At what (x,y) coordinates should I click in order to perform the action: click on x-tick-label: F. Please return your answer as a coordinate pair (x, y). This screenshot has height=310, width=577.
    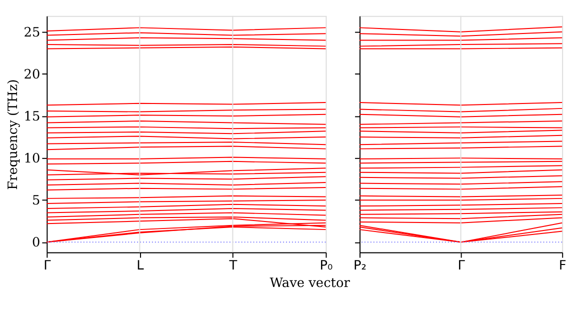
    Looking at the image, I should click on (562, 266).